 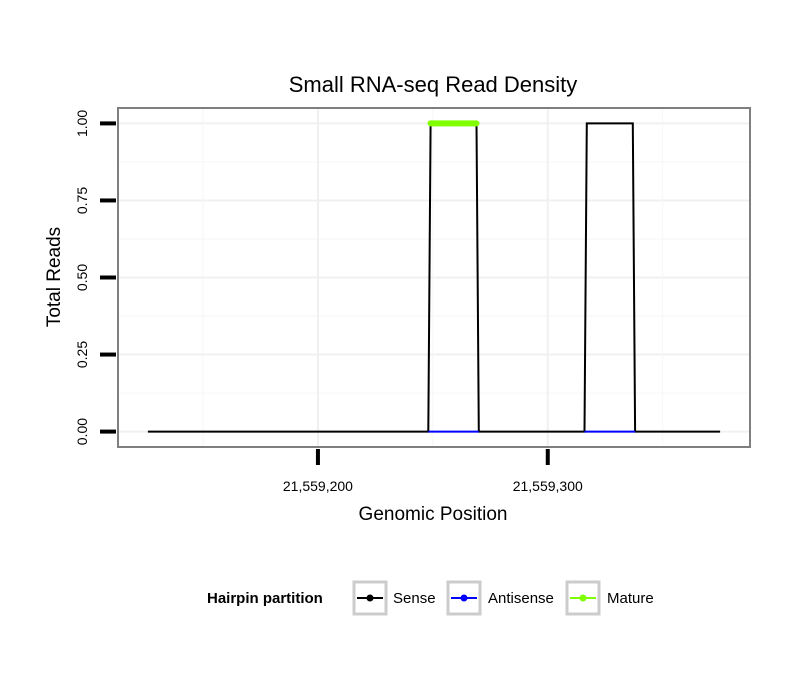 I want to click on legend: Hairpin partition Sense Antisense Mature, so click(x=430, y=598).